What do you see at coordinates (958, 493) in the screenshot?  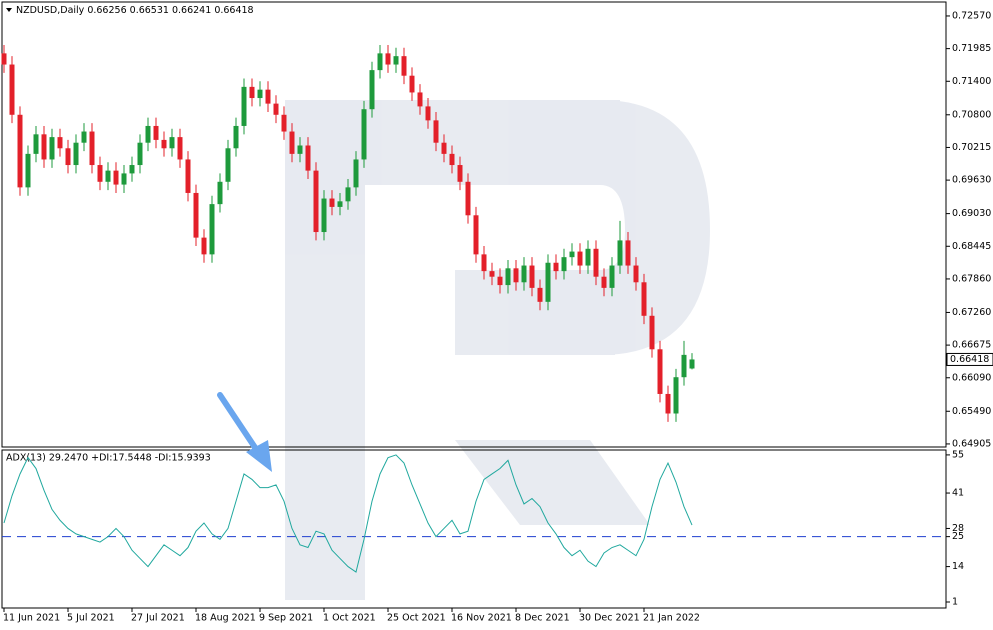 I see `y-tick-label: 41` at bounding box center [958, 493].